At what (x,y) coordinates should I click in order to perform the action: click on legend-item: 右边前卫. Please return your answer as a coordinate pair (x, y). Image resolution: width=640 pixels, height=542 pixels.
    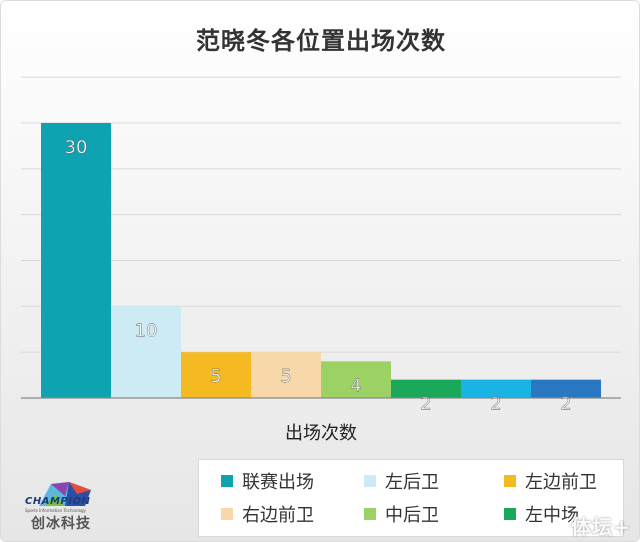
    Looking at the image, I should click on (267, 514).